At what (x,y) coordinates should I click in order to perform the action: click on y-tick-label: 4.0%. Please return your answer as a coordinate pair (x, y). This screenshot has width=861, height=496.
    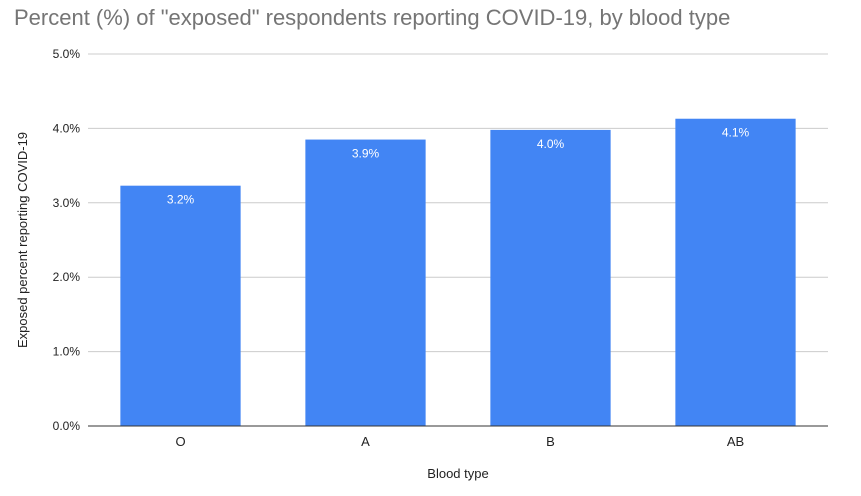
    Looking at the image, I should click on (67, 128).